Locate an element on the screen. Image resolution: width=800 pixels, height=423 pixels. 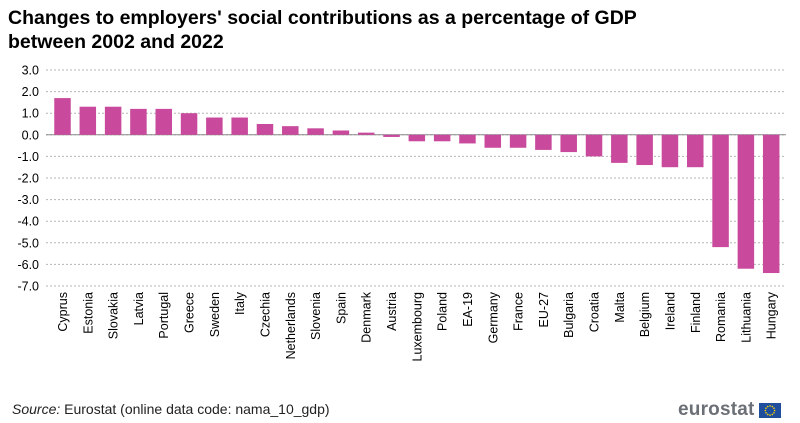
y-axis-ticks: 3.0 2.0 1.0 0.0 -1.0 -2.0 -3.0 -4.0 -5.0 -6.0 -7.0 is located at coordinates (28, 179).